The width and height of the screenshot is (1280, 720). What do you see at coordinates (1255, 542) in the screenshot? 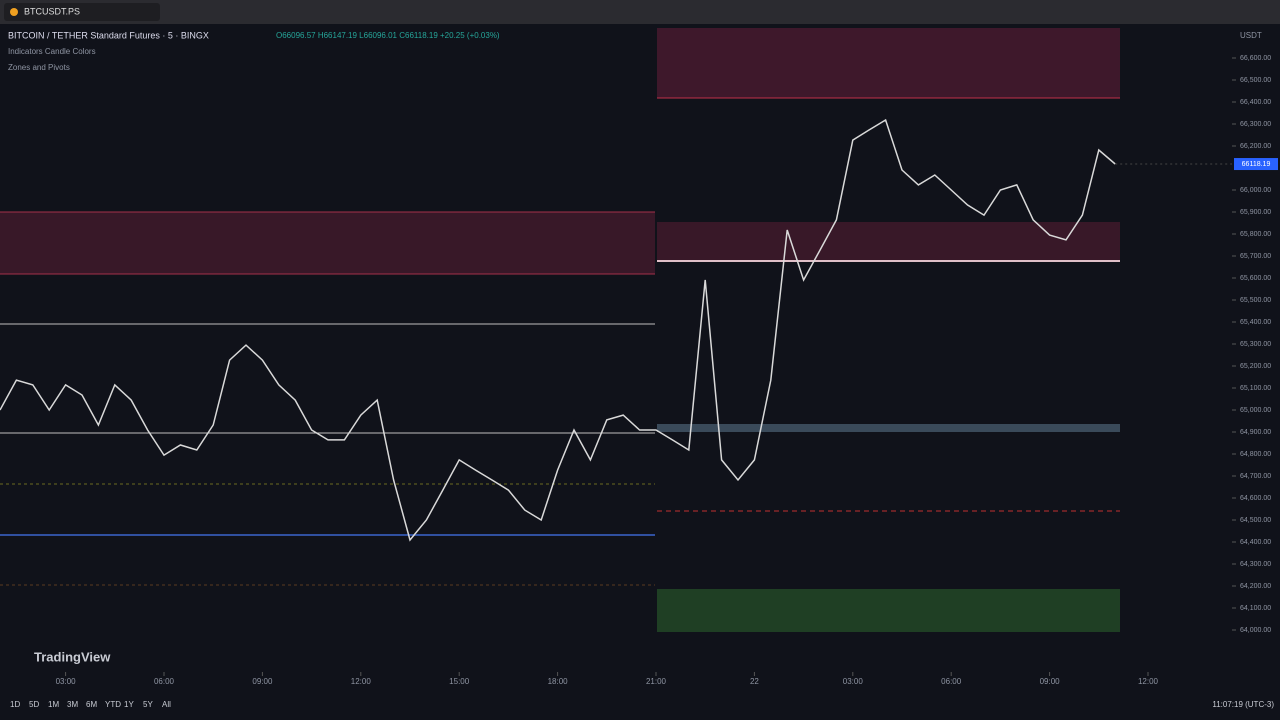
I see `y-tick-label: 64,400.00` at bounding box center [1255, 542].